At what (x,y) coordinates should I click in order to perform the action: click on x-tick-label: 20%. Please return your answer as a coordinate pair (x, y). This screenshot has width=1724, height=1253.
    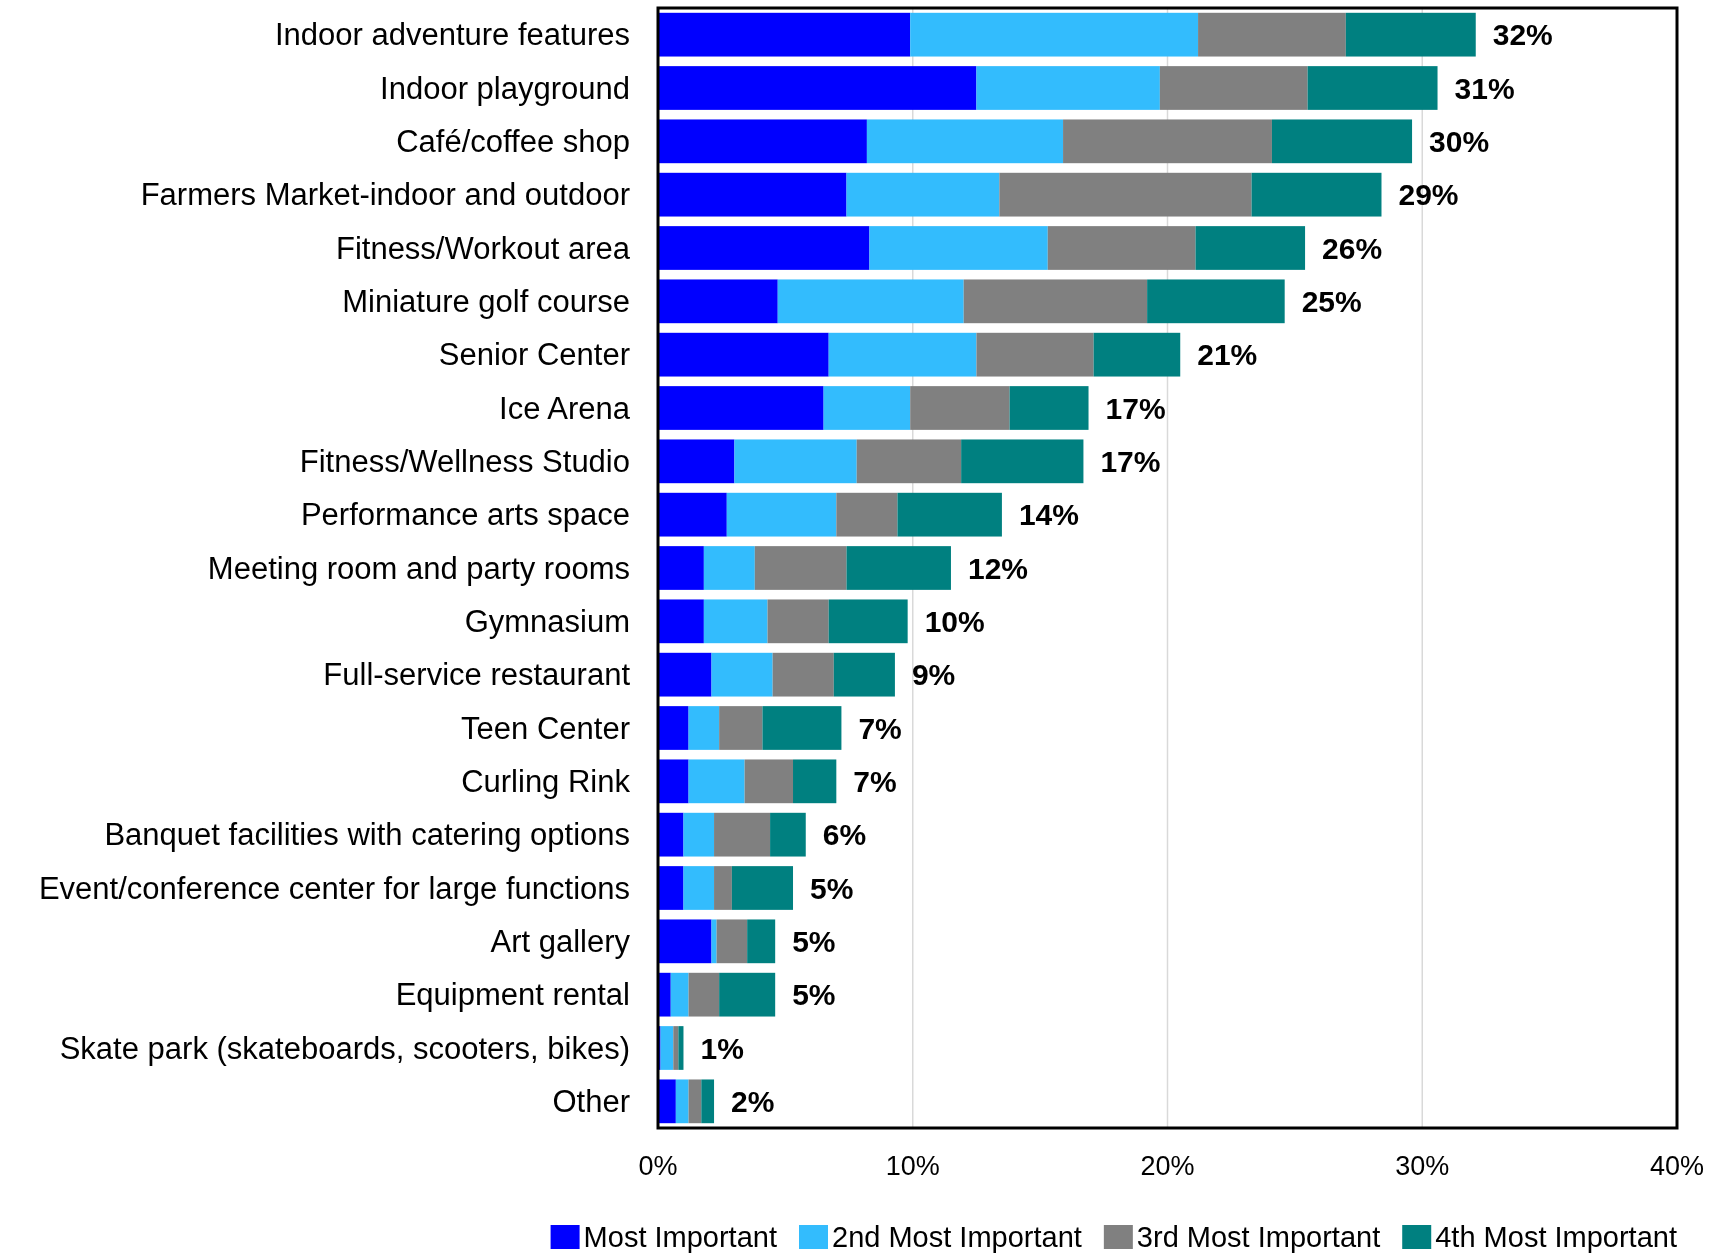
    Looking at the image, I should click on (1167, 1166).